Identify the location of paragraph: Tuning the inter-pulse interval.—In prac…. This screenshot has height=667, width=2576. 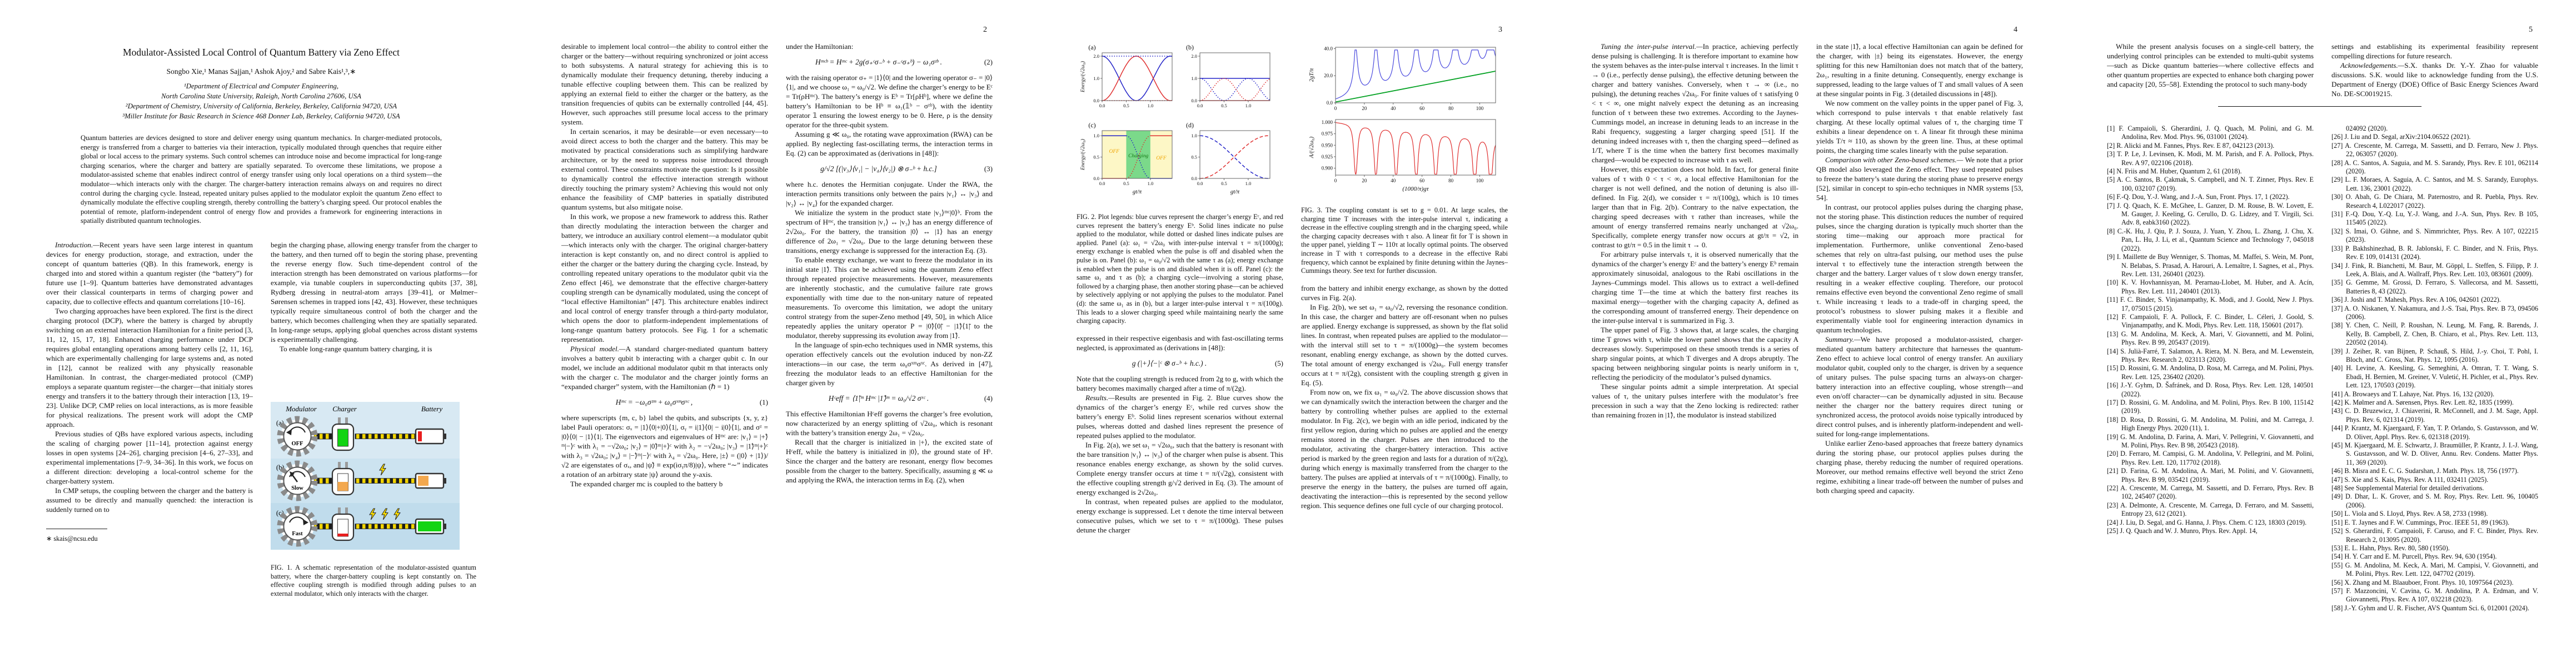
(1695, 103).